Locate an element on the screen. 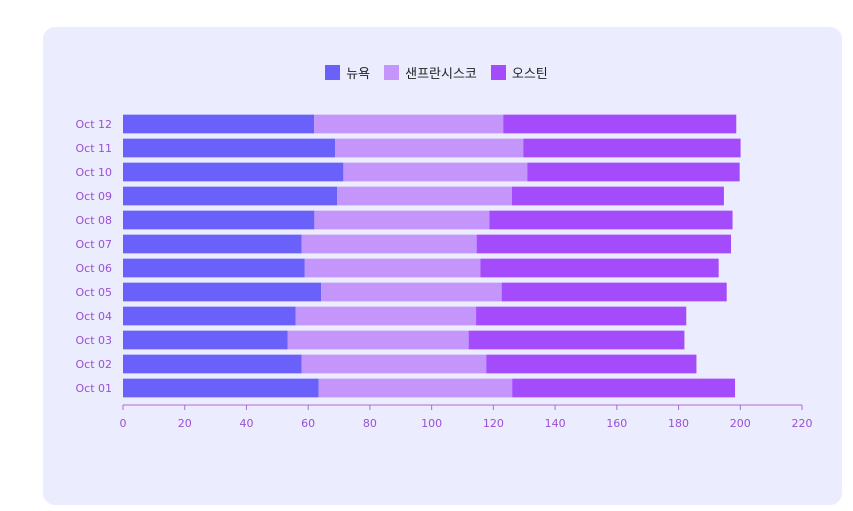 This screenshot has width=853, height=511. y-tick-label: Oct 02 is located at coordinates (93, 364).